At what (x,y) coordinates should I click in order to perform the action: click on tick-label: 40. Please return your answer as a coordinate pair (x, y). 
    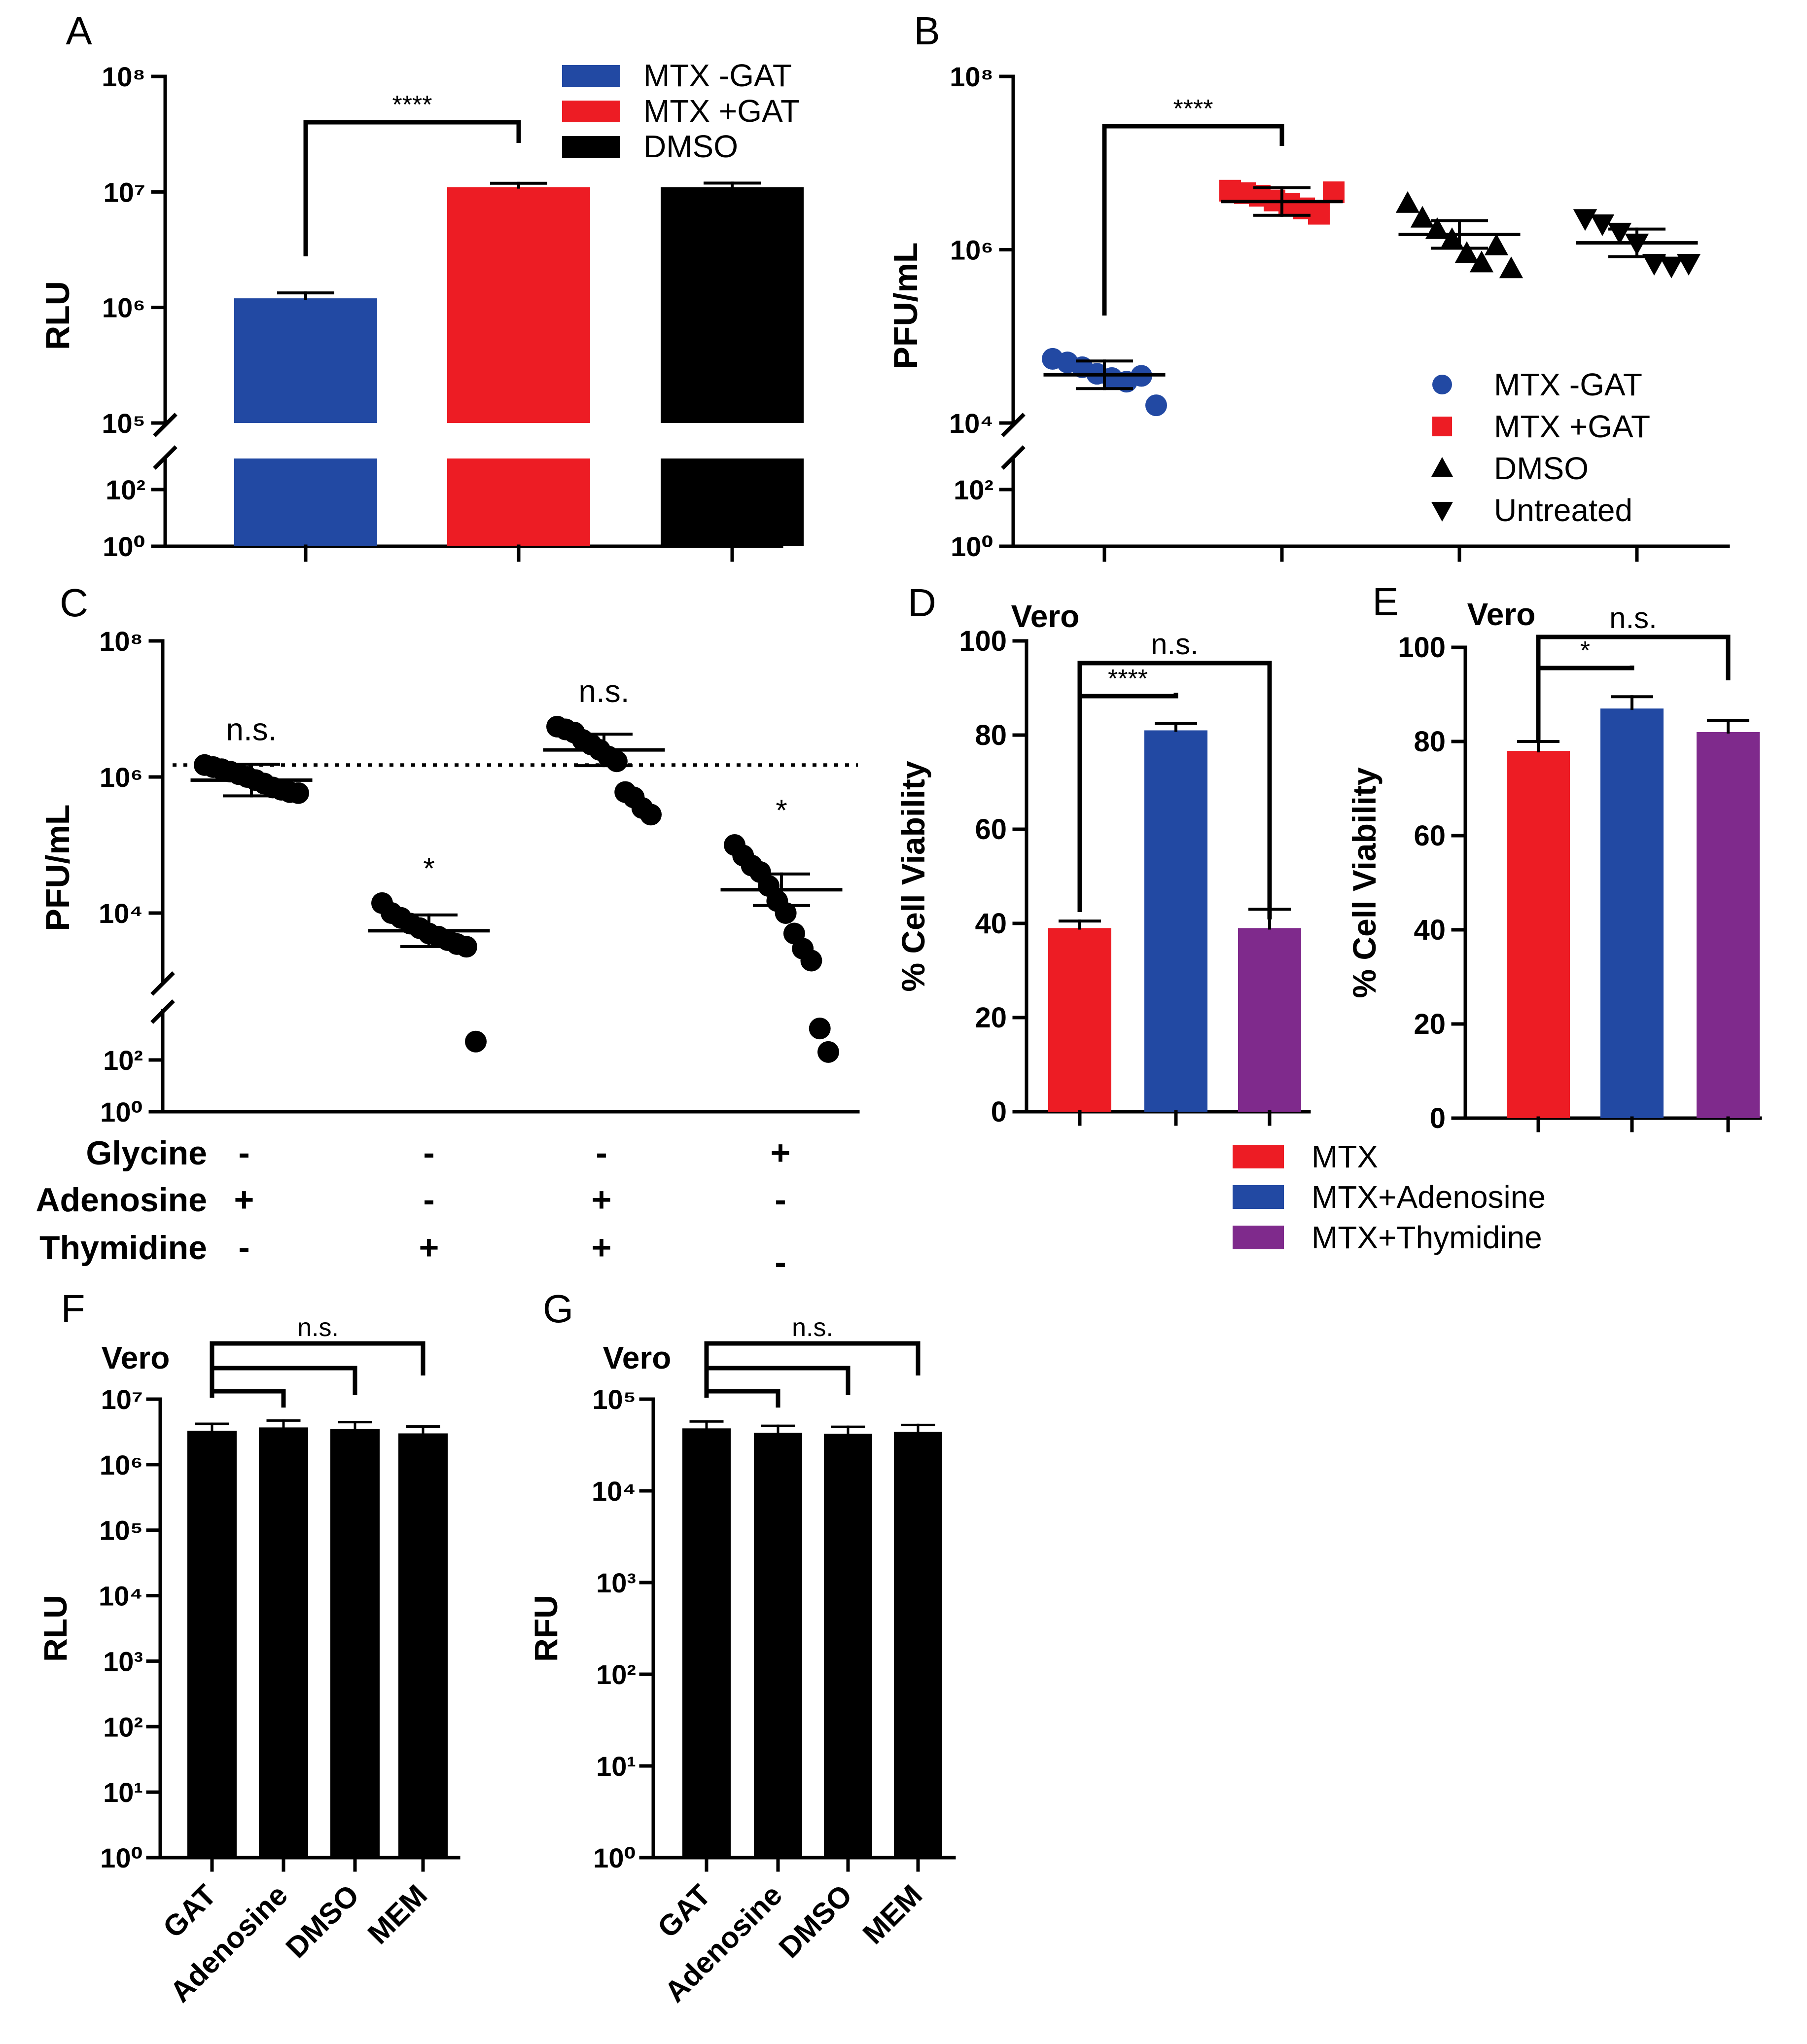
    Looking at the image, I should click on (991, 924).